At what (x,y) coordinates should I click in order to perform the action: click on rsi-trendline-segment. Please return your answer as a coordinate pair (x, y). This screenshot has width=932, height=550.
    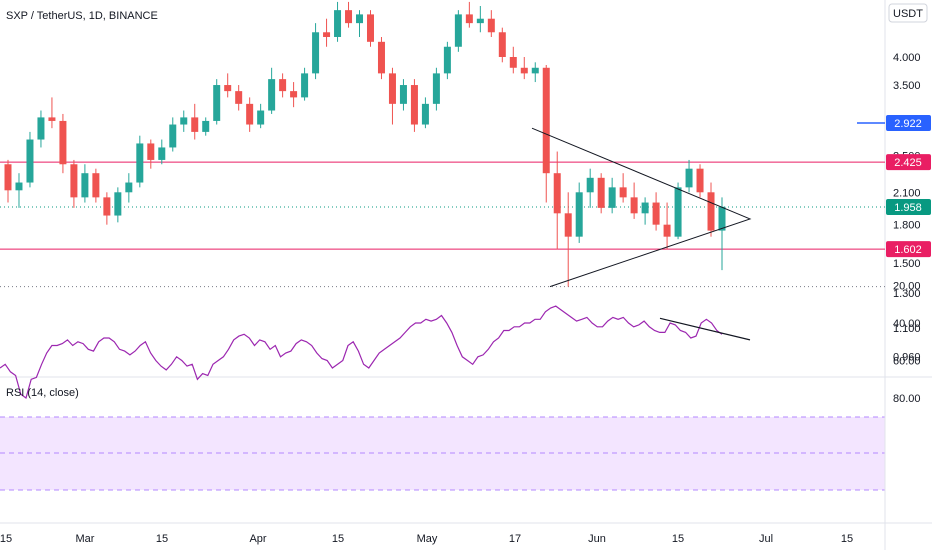
    Looking at the image, I should click on (705, 329).